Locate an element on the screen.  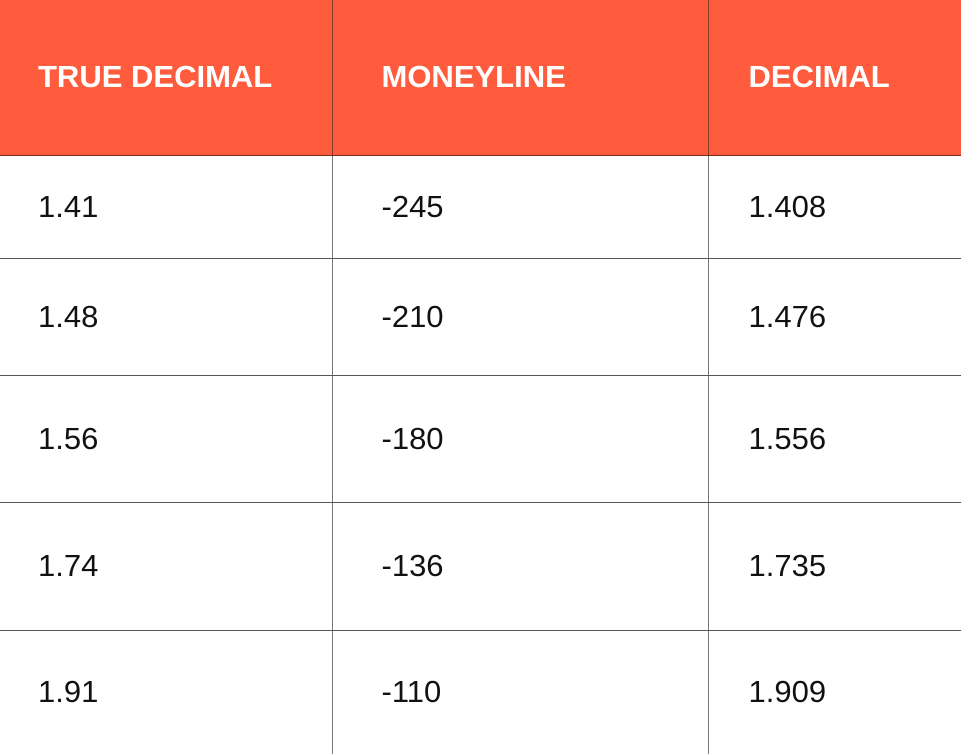
cell-decimal: 1.408 is located at coordinates (834, 207).